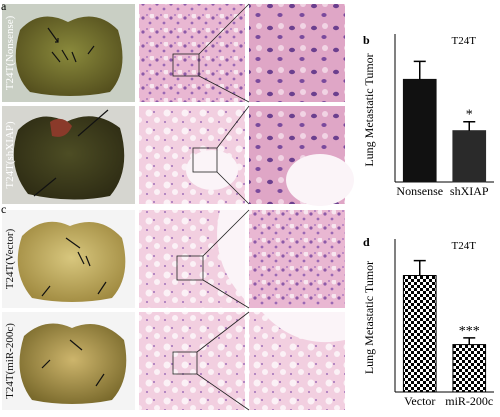 Image resolution: width=500 pixels, height=417 pixels. Describe the element at coordinates (3, 209) in the screenshot. I see `panel-label: c` at that location.